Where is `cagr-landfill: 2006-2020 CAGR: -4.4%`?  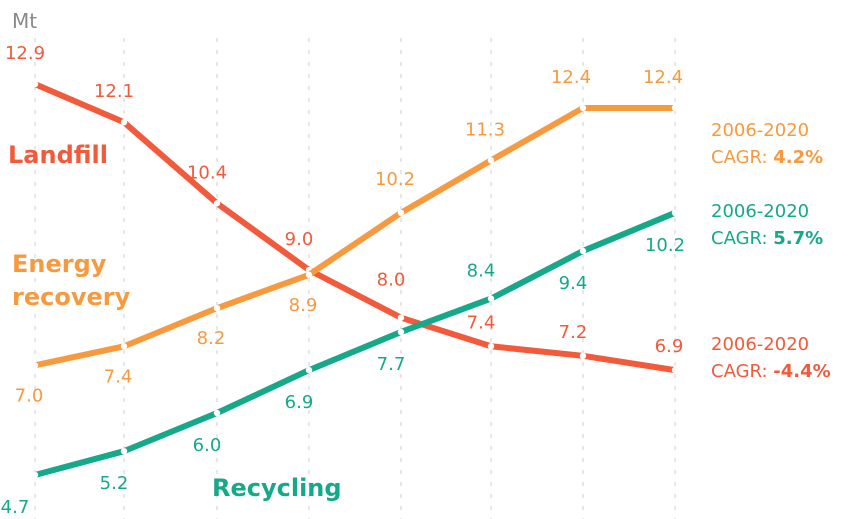
cagr-landfill: 2006-2020 CAGR: -4.4% is located at coordinates (771, 358).